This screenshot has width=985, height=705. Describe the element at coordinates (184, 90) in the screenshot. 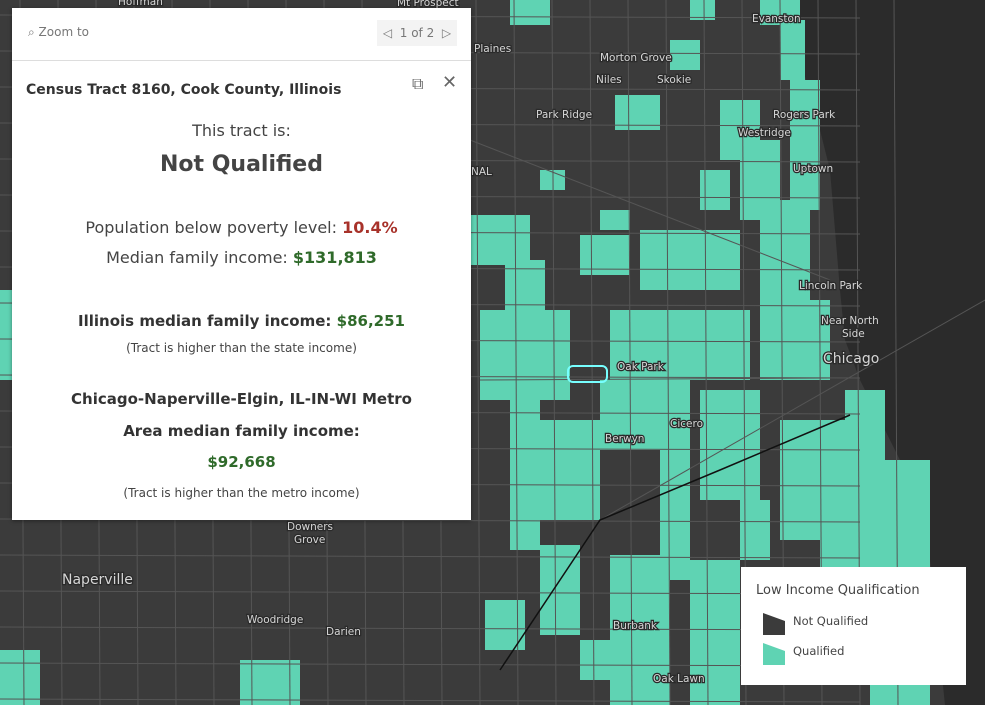

I see `popup-title: Census Tract 8160, Cook County, Illinois` at that location.